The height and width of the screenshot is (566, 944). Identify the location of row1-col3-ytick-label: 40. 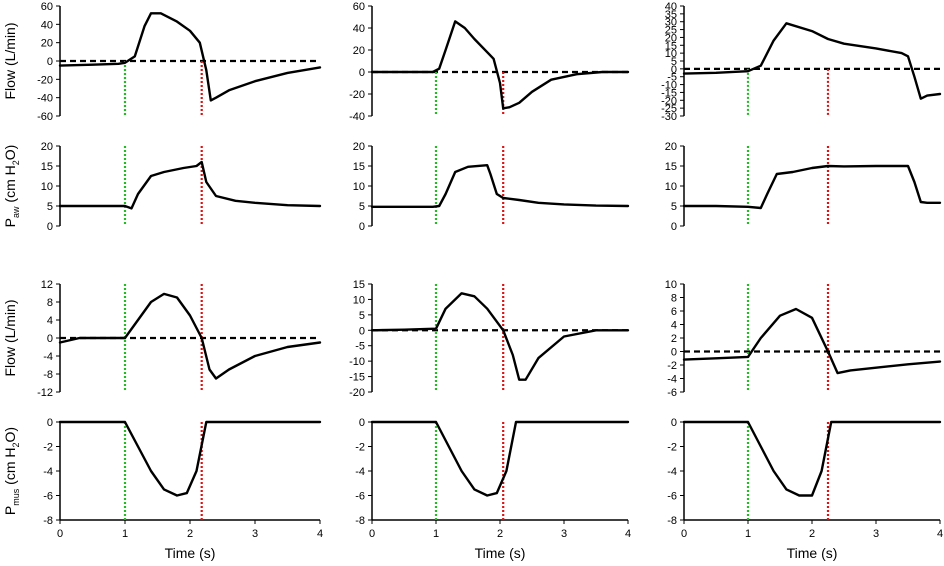
(671, 7).